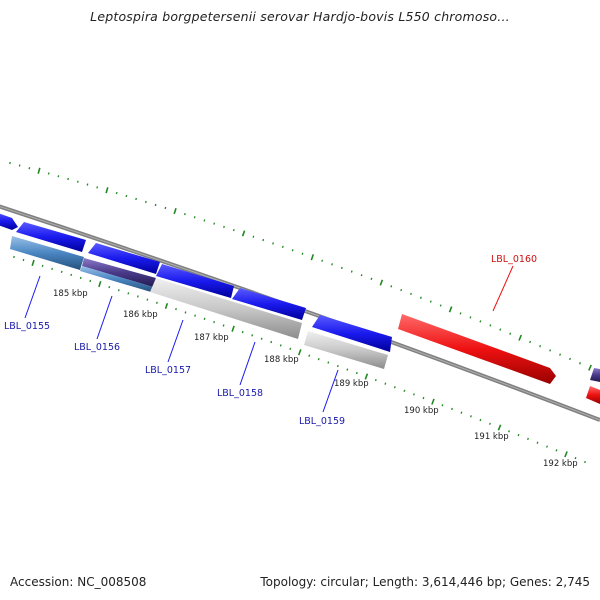 The height and width of the screenshot is (600, 600). What do you see at coordinates (593, 395) in the screenshot?
I see `gene-arrow-edge-red` at bounding box center [593, 395].